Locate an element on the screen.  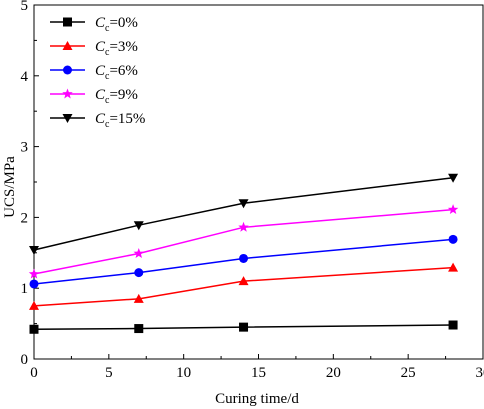
legend-label: Cc=3% is located at coordinates (116, 48).